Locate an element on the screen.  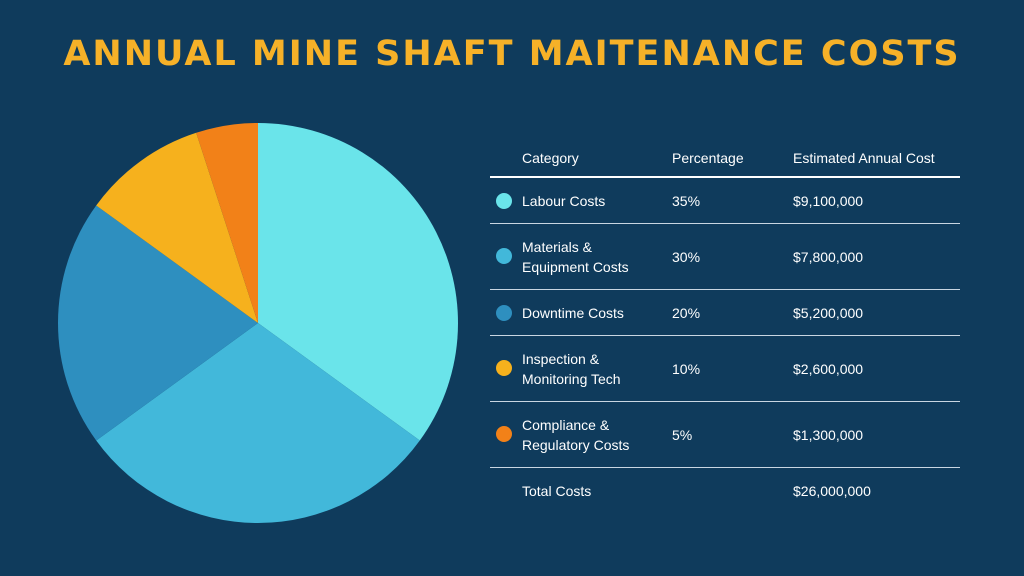
pie-slice-downtime-costs is located at coordinates (158, 323).